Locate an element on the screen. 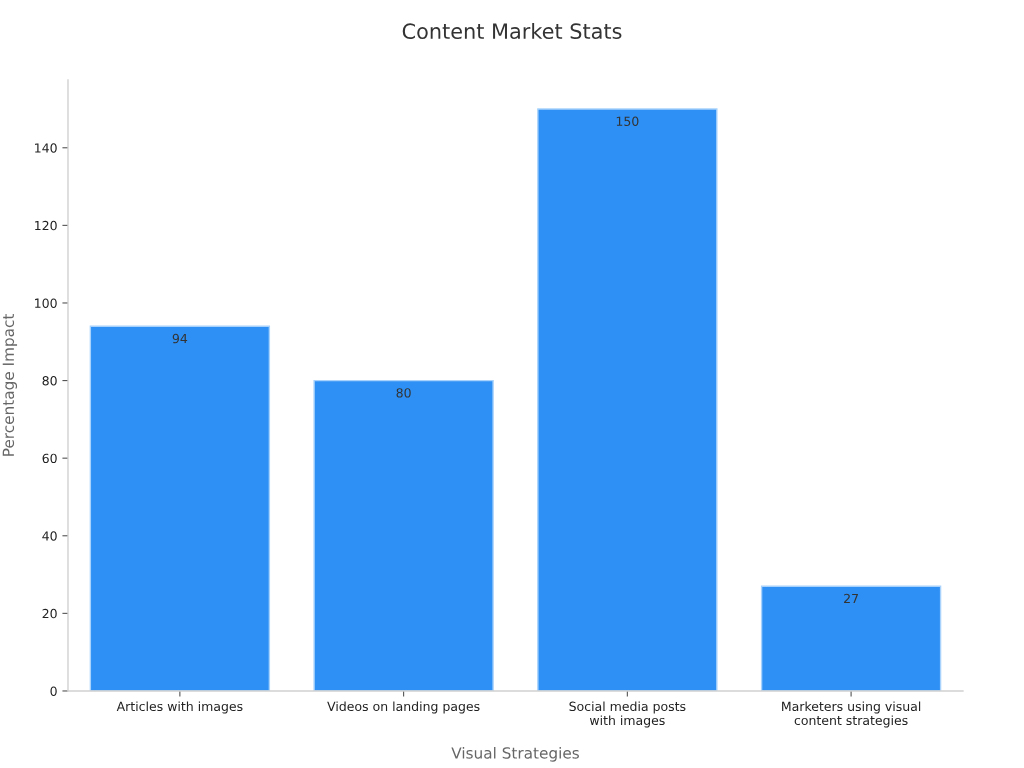 The width and height of the screenshot is (1024, 768). y-tick-label: 120 is located at coordinates (46, 225).